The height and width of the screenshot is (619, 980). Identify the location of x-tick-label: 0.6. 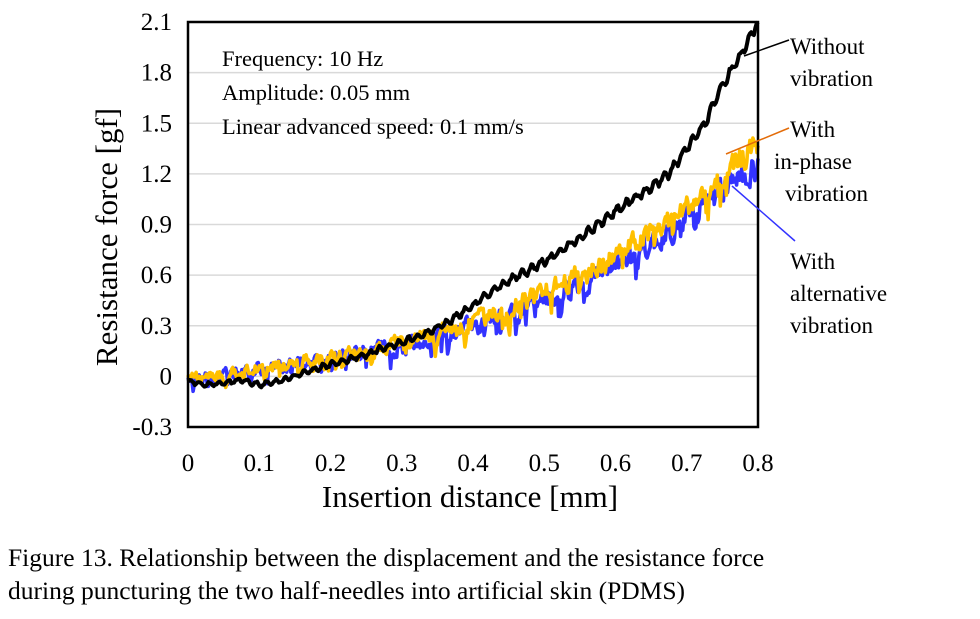
(615, 463).